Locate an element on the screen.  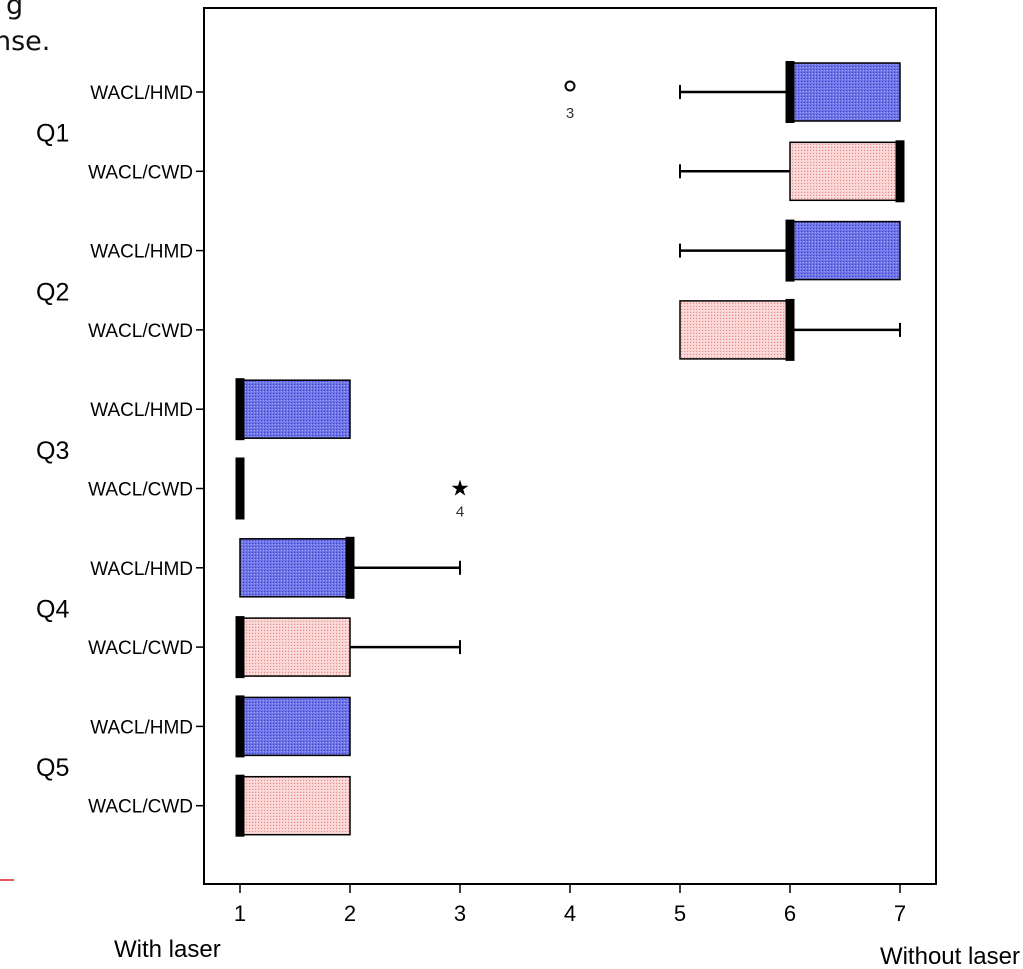
box-q5-cwd is located at coordinates (295, 805).